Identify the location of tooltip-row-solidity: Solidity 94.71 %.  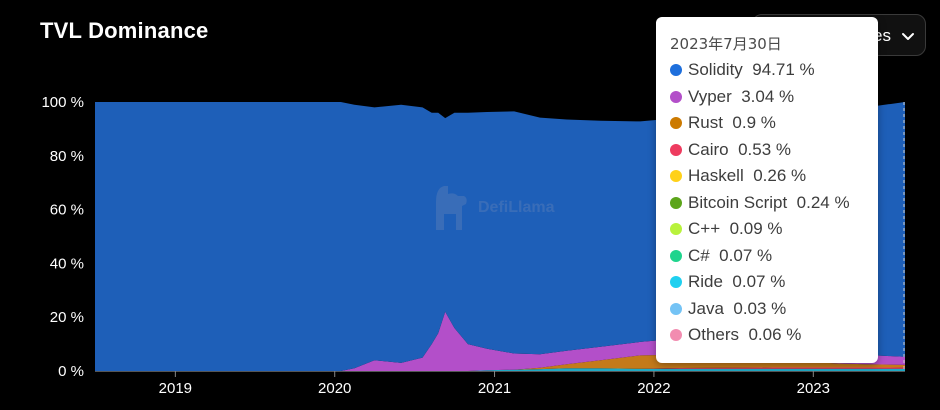
(774, 70).